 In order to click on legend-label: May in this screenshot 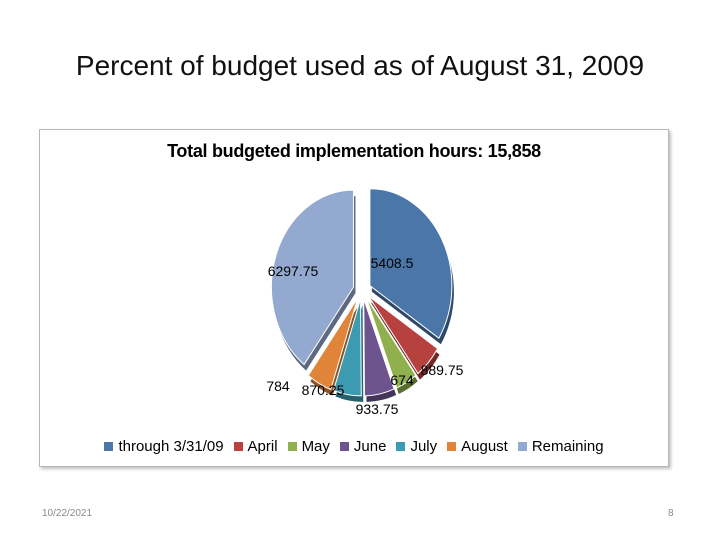, I will do `click(315, 446)`.